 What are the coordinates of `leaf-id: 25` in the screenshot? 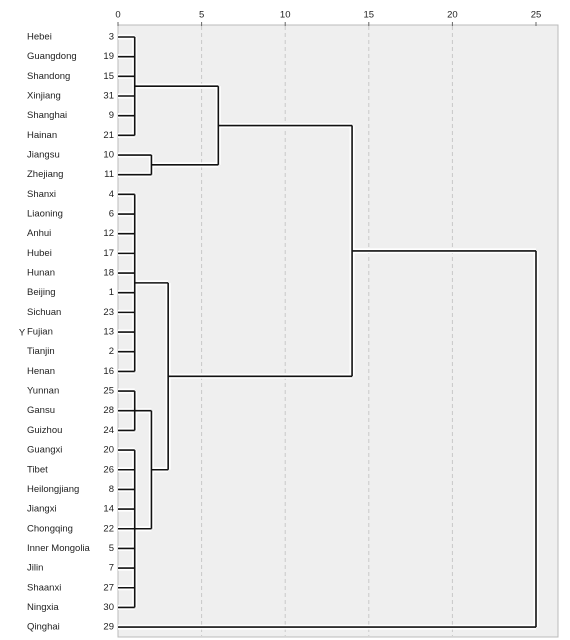 It's located at (108, 391).